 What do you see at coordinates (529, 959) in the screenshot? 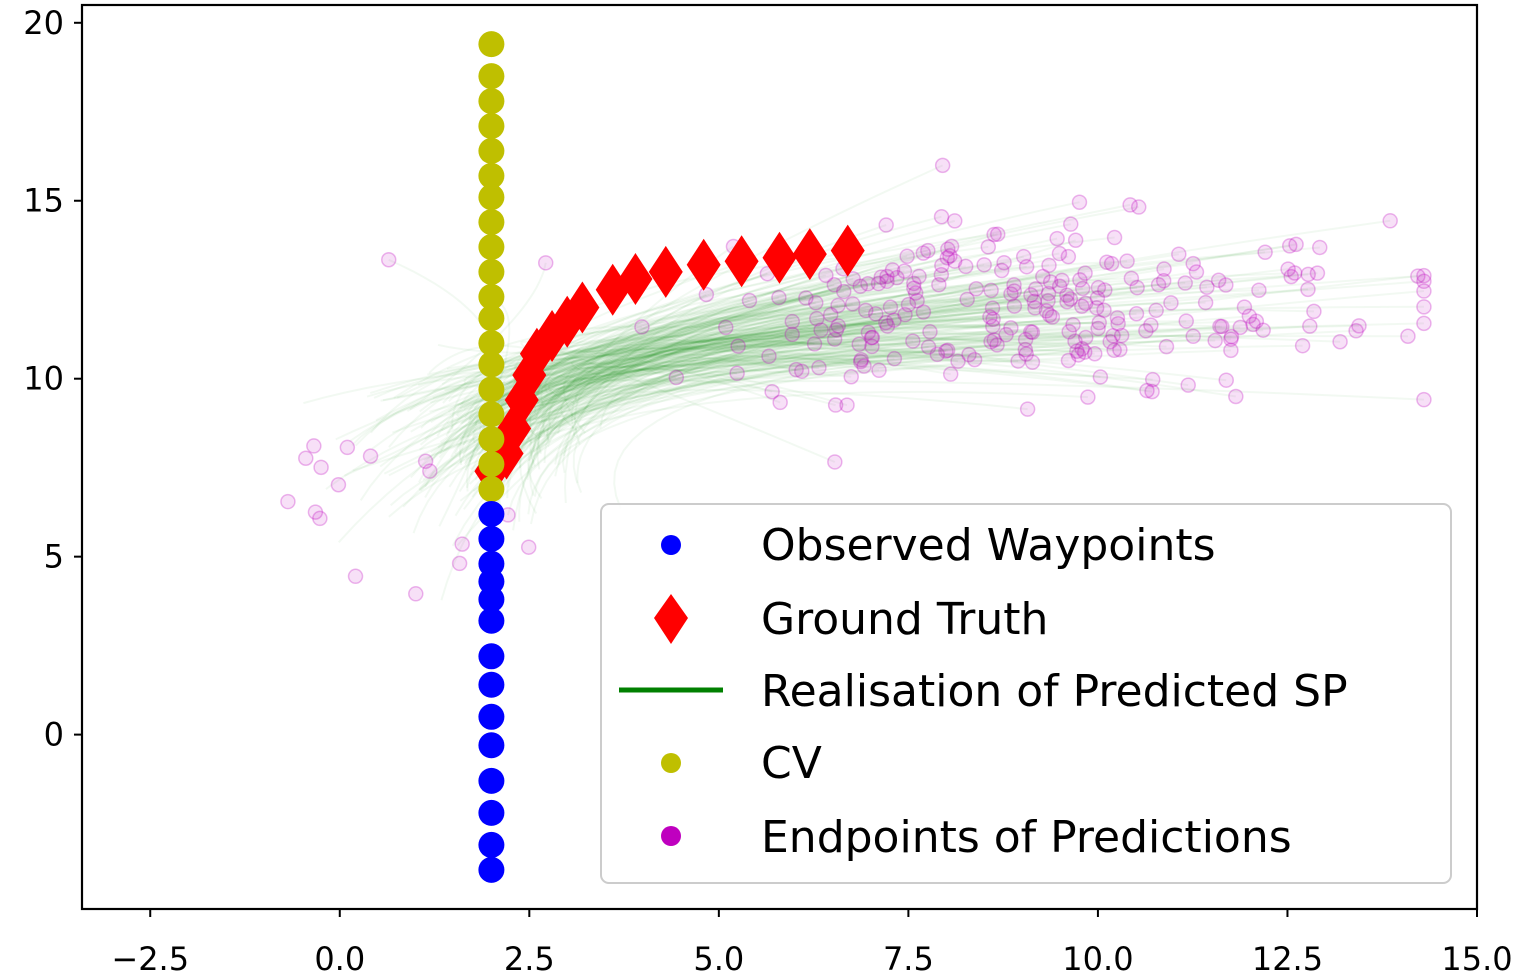
I see `x-tick-label: 2.5` at bounding box center [529, 959].